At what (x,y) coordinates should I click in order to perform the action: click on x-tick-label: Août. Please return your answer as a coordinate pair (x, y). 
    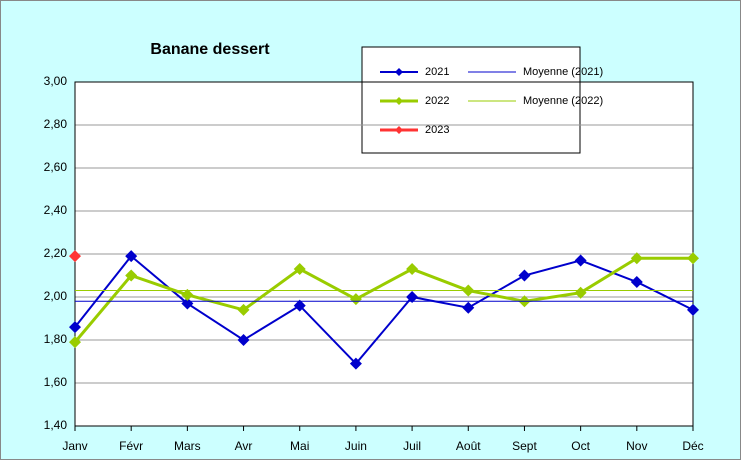
    Looking at the image, I should click on (468, 446).